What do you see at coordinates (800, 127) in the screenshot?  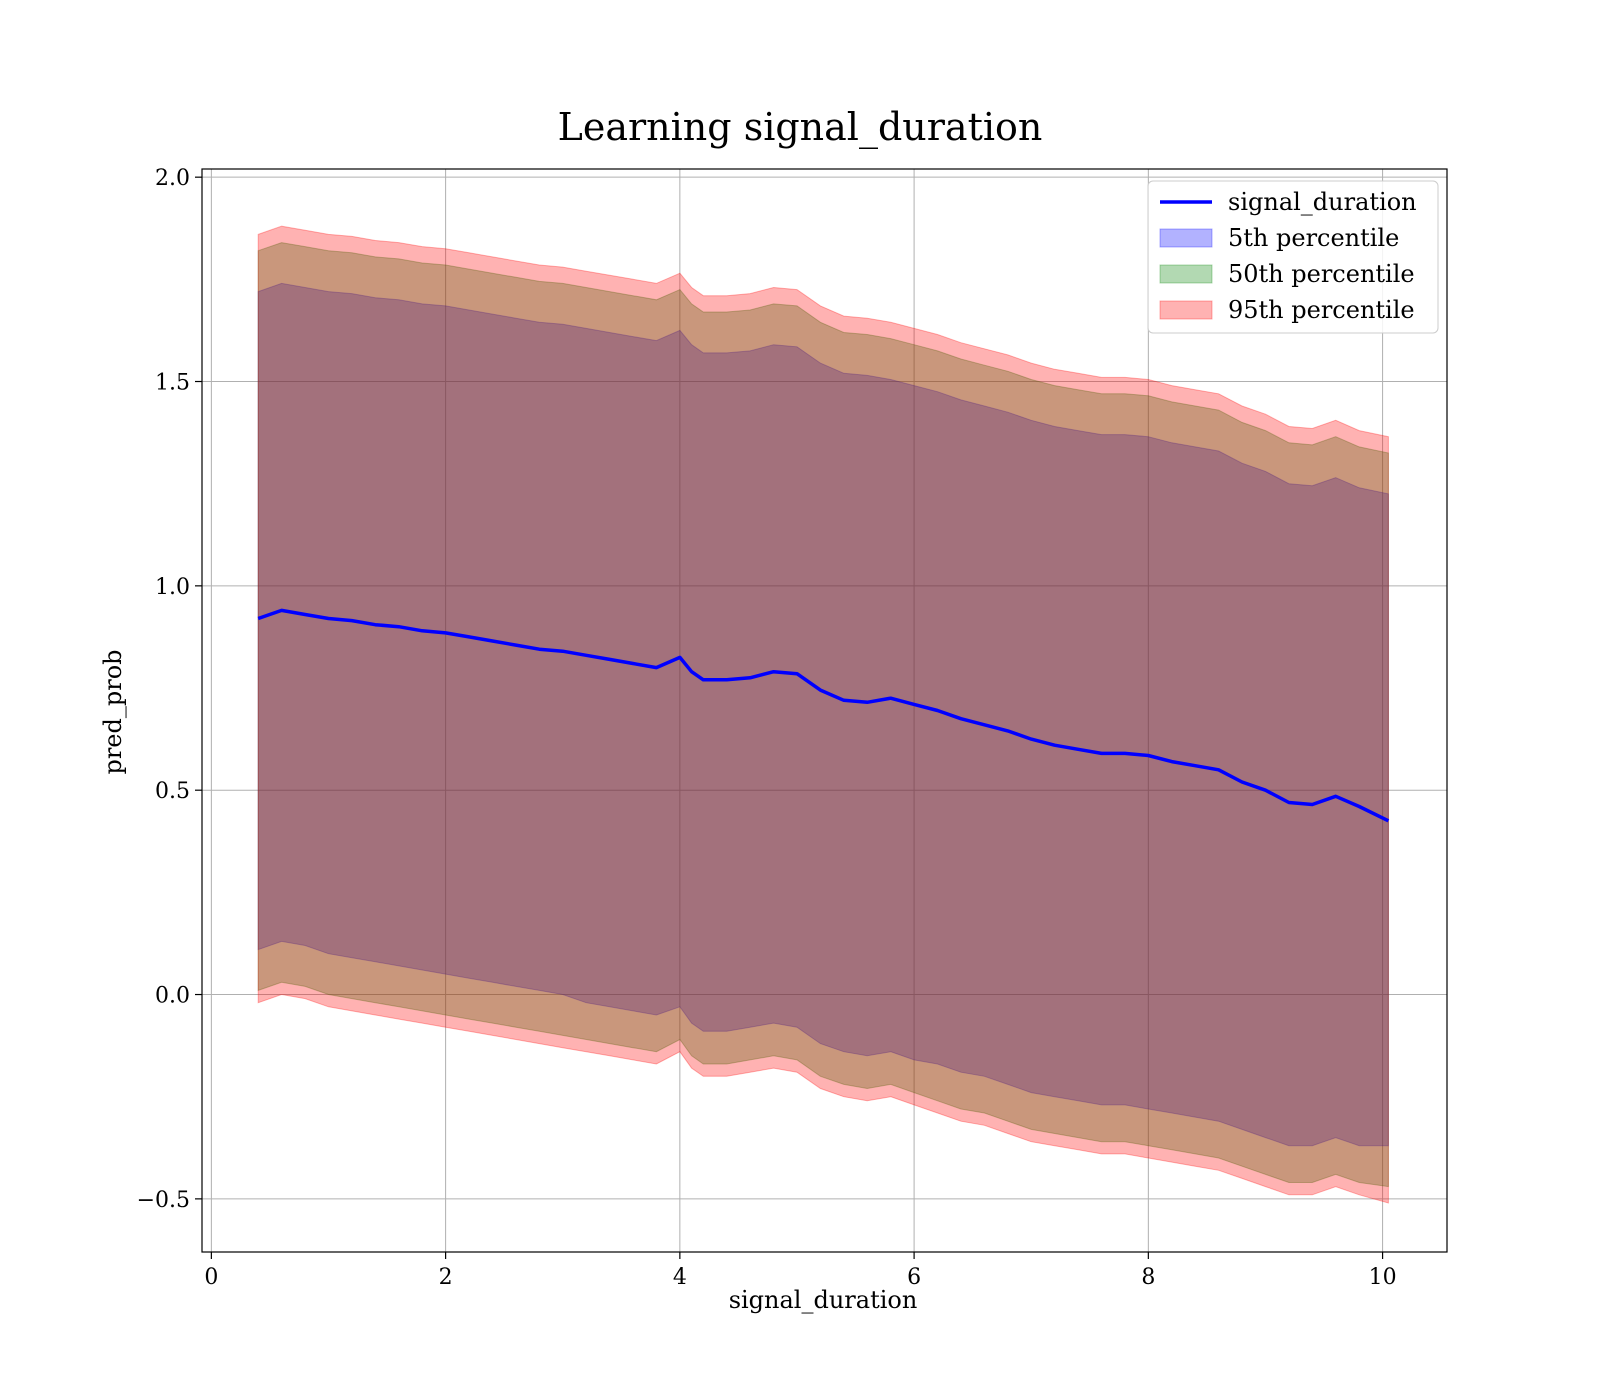 I see `chart-title: Learning signal_duration` at bounding box center [800, 127].